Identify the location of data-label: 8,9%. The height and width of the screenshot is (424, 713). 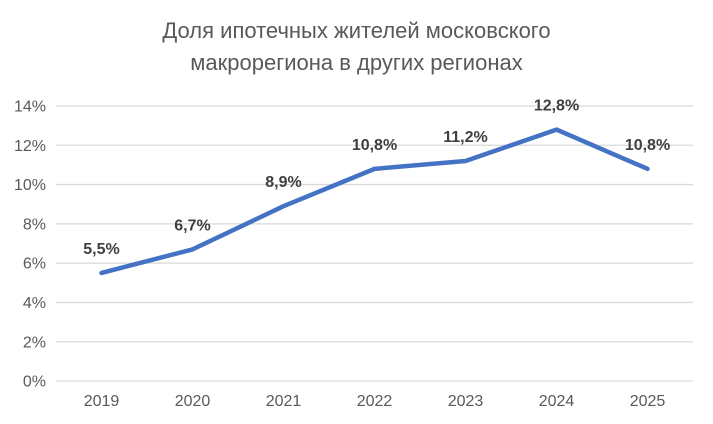
(283, 182).